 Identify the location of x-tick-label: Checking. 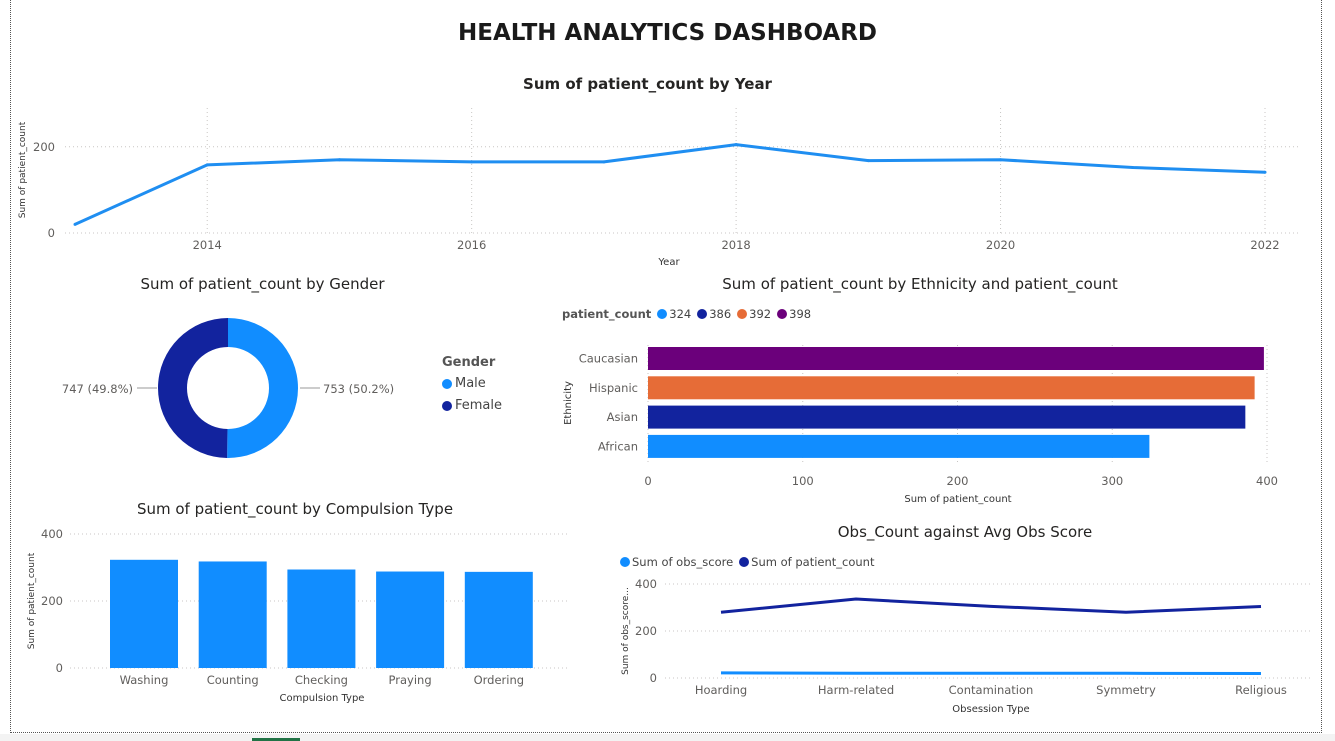
(321, 680).